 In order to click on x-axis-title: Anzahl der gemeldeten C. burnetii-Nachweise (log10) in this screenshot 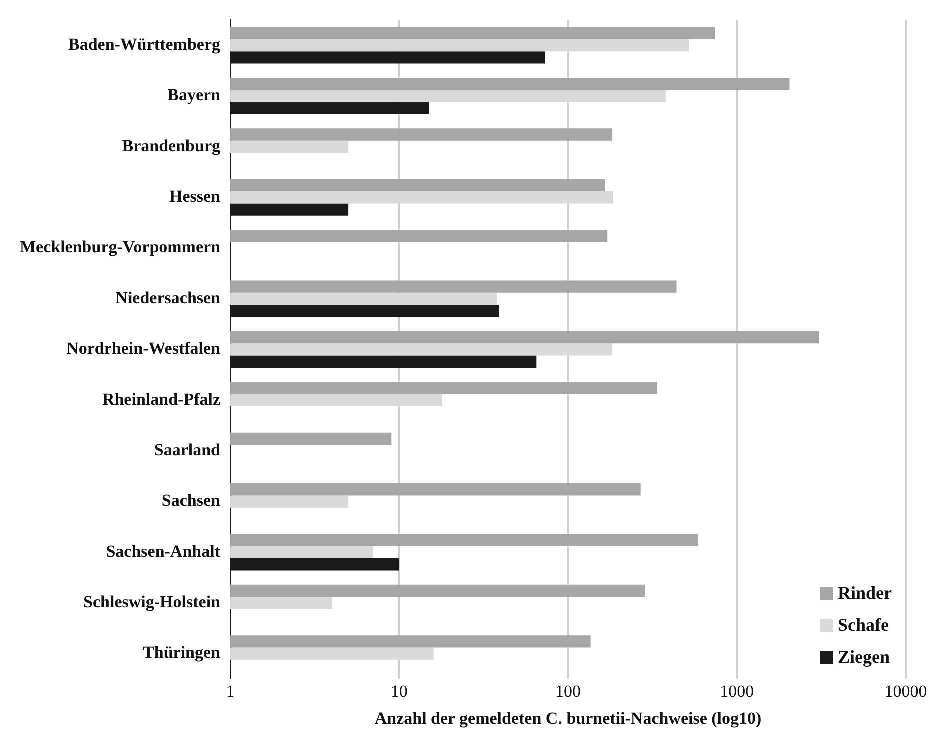, I will do `click(568, 718)`.